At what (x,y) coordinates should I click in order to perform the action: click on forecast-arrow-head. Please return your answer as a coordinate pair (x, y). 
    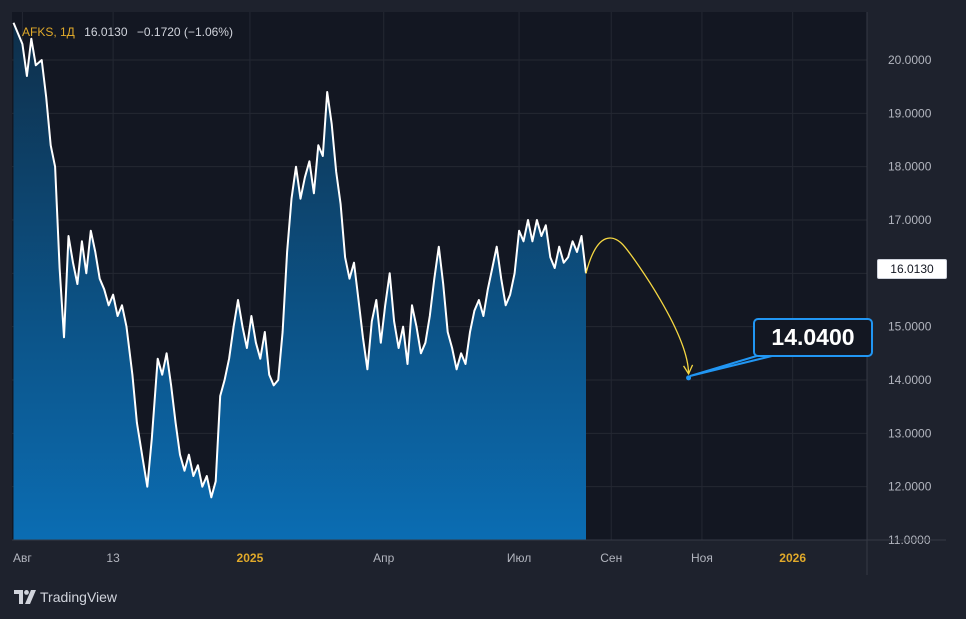
    Looking at the image, I should click on (688, 370).